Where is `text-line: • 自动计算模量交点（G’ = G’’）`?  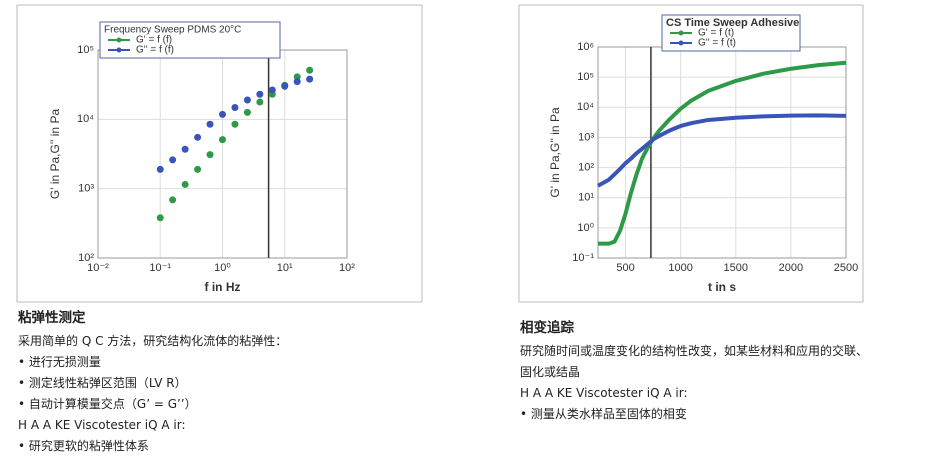
text-line: • 自动计算模量交点（G’ = G’’） is located at coordinates (107, 404).